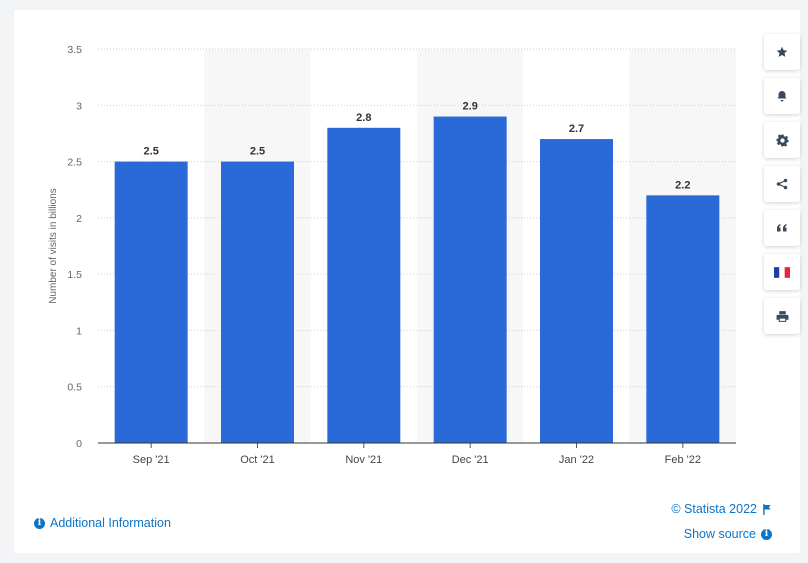  Describe the element at coordinates (470, 107) in the screenshot. I see `bar-value-label: 2.9` at that location.